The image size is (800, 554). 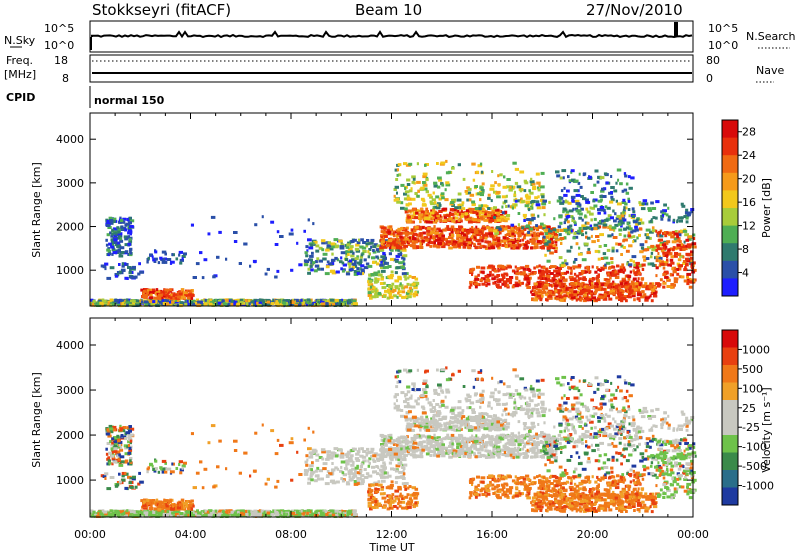 What do you see at coordinates (61, 60) in the screenshot?
I see `freq-tick-top: 18` at bounding box center [61, 60].